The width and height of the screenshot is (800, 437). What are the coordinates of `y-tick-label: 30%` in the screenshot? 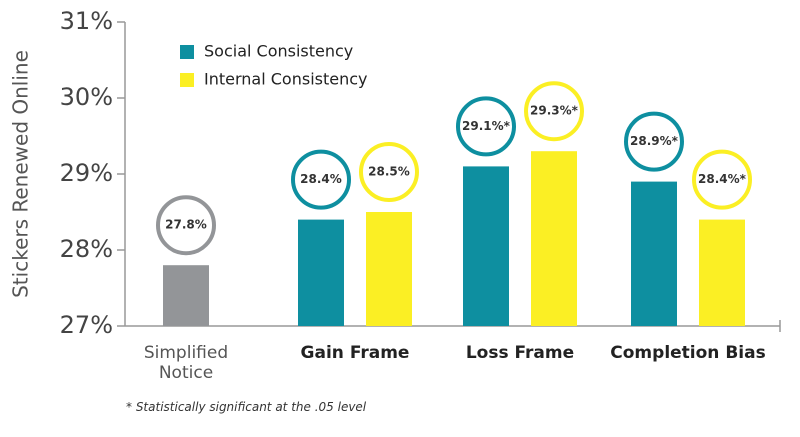 It's located at (86, 97).